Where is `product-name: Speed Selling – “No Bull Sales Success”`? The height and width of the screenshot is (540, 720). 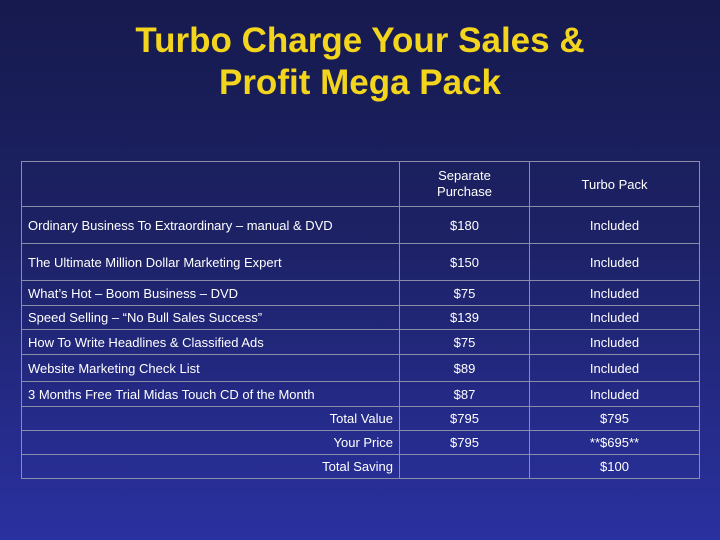 product-name: Speed Selling – “No Bull Sales Success” is located at coordinates (210, 317).